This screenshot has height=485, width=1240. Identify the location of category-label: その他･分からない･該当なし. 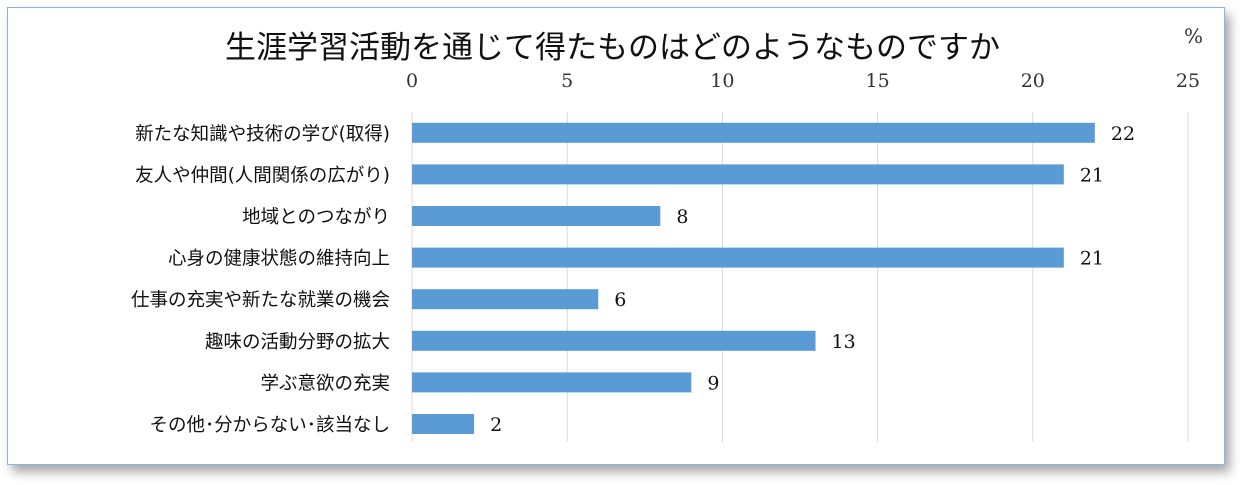
(269, 425).